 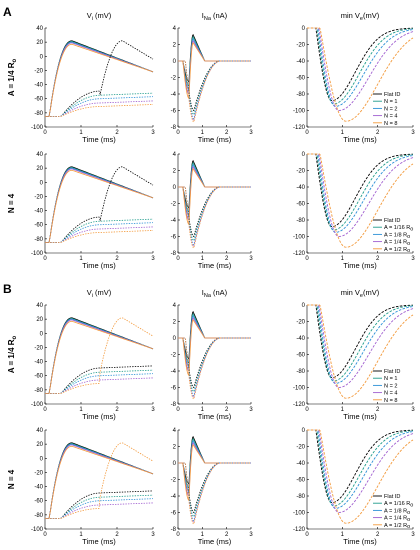 What do you see at coordinates (203, 259) in the screenshot?
I see `pA-r1-ina-x-tick-label: 1` at bounding box center [203, 259].